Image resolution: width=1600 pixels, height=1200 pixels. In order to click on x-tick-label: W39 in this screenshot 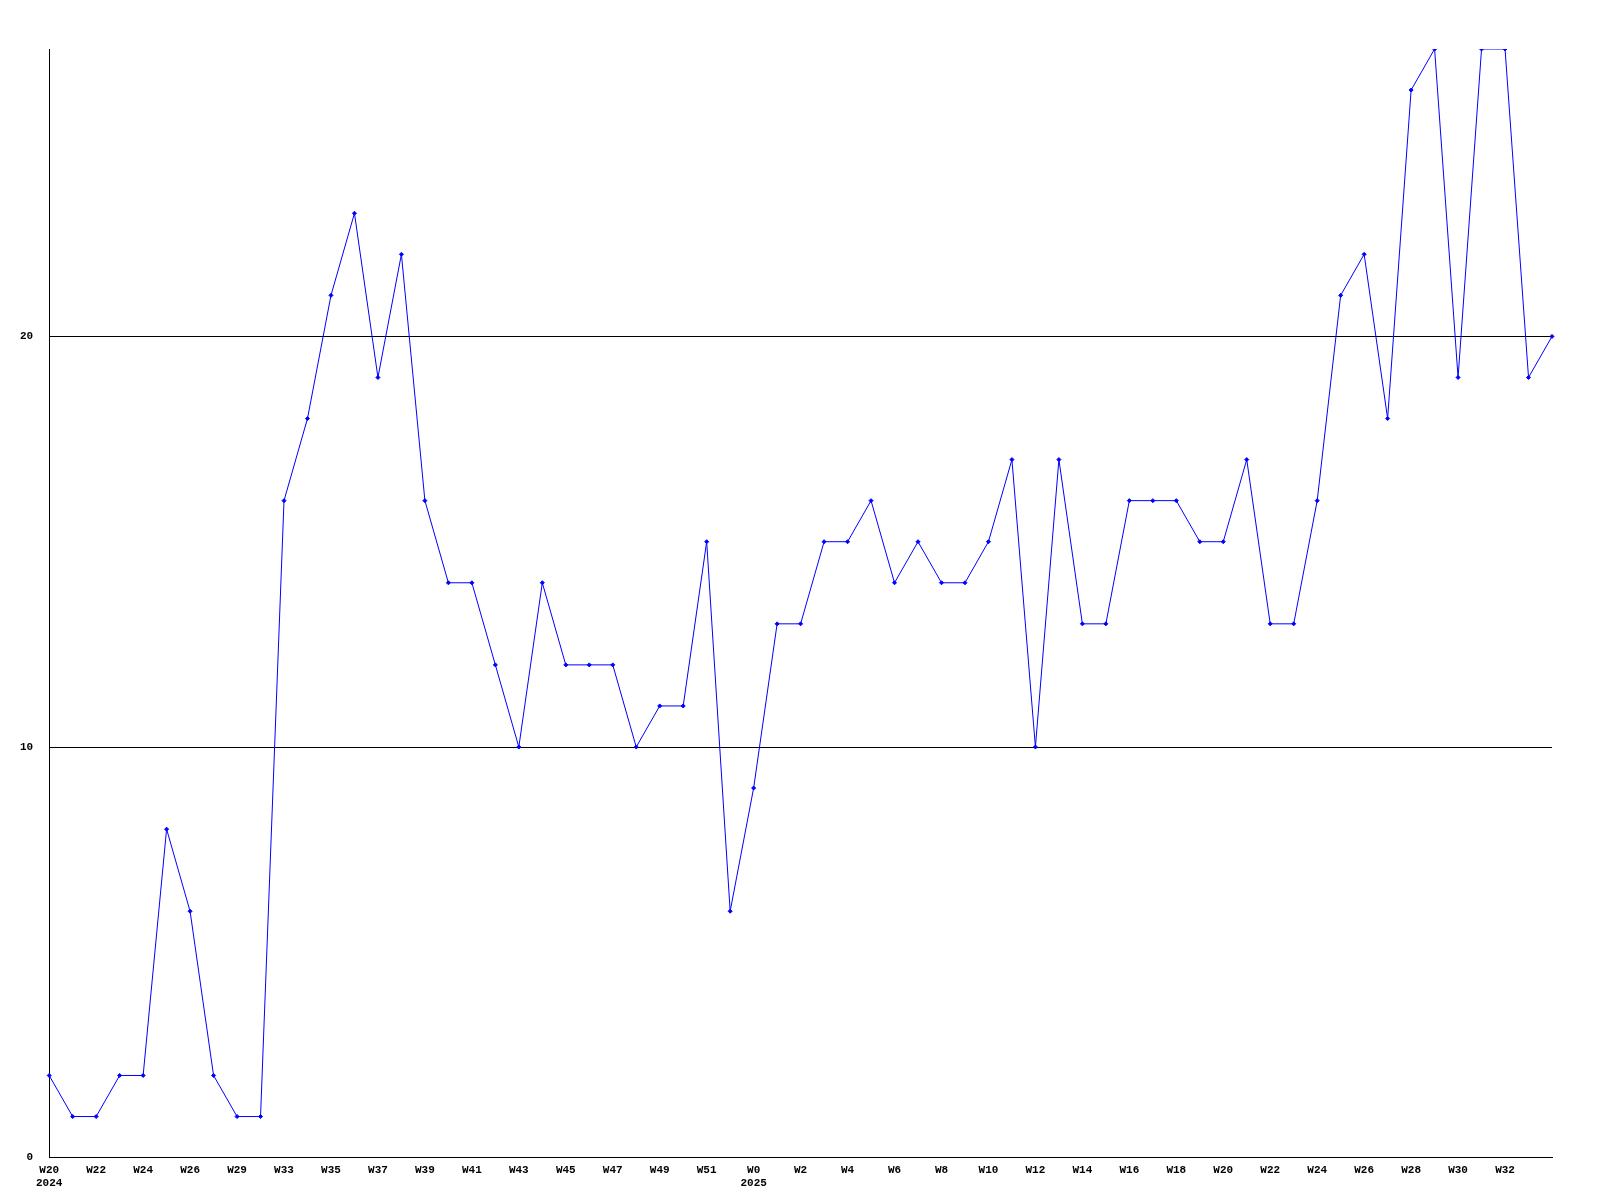, I will do `click(425, 1169)`.